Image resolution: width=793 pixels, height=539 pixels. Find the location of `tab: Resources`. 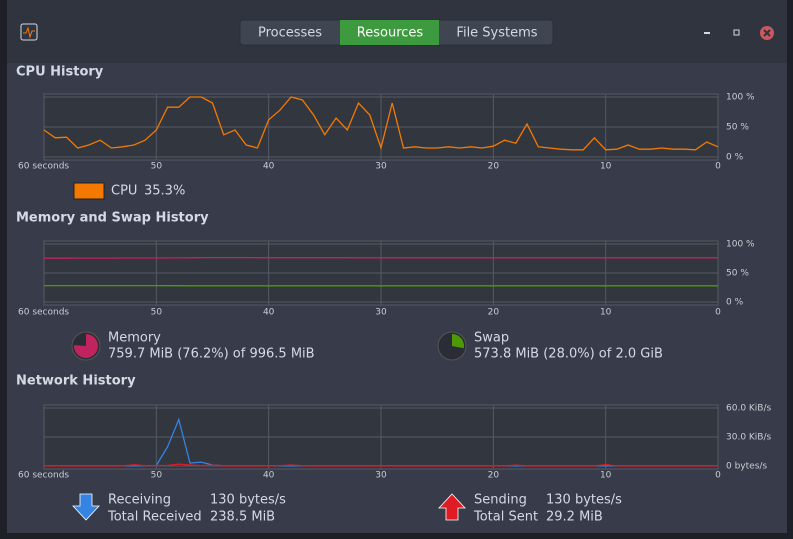

tab: Resources is located at coordinates (390, 33).